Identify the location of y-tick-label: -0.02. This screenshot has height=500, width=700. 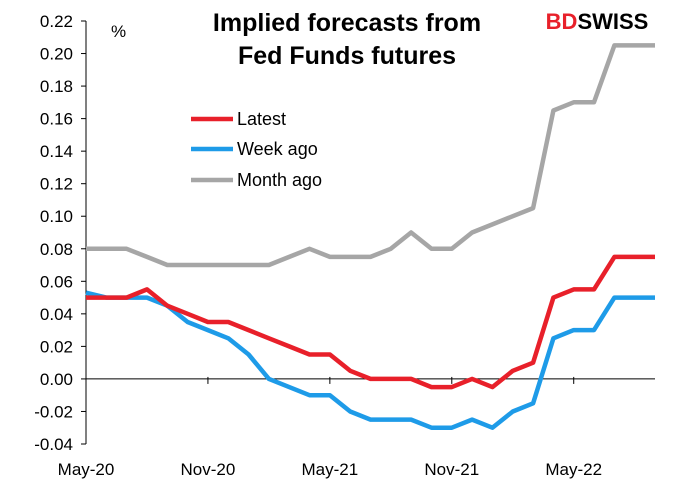
(53, 411).